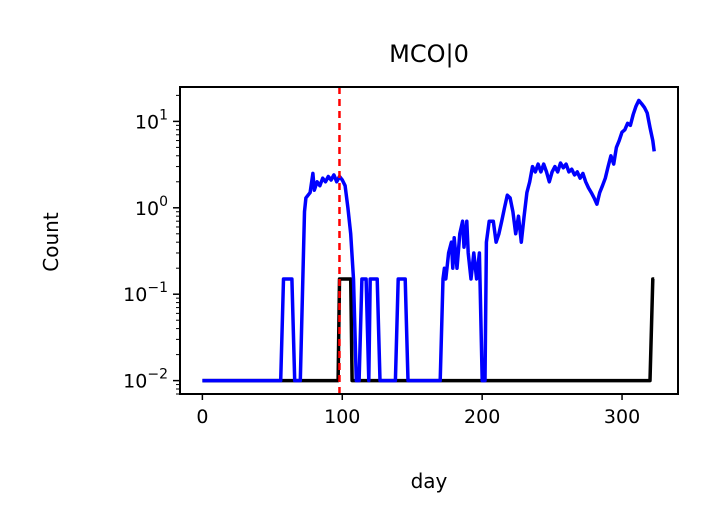  What do you see at coordinates (202, 417) in the screenshot?
I see `x-tick-label: 0` at bounding box center [202, 417].